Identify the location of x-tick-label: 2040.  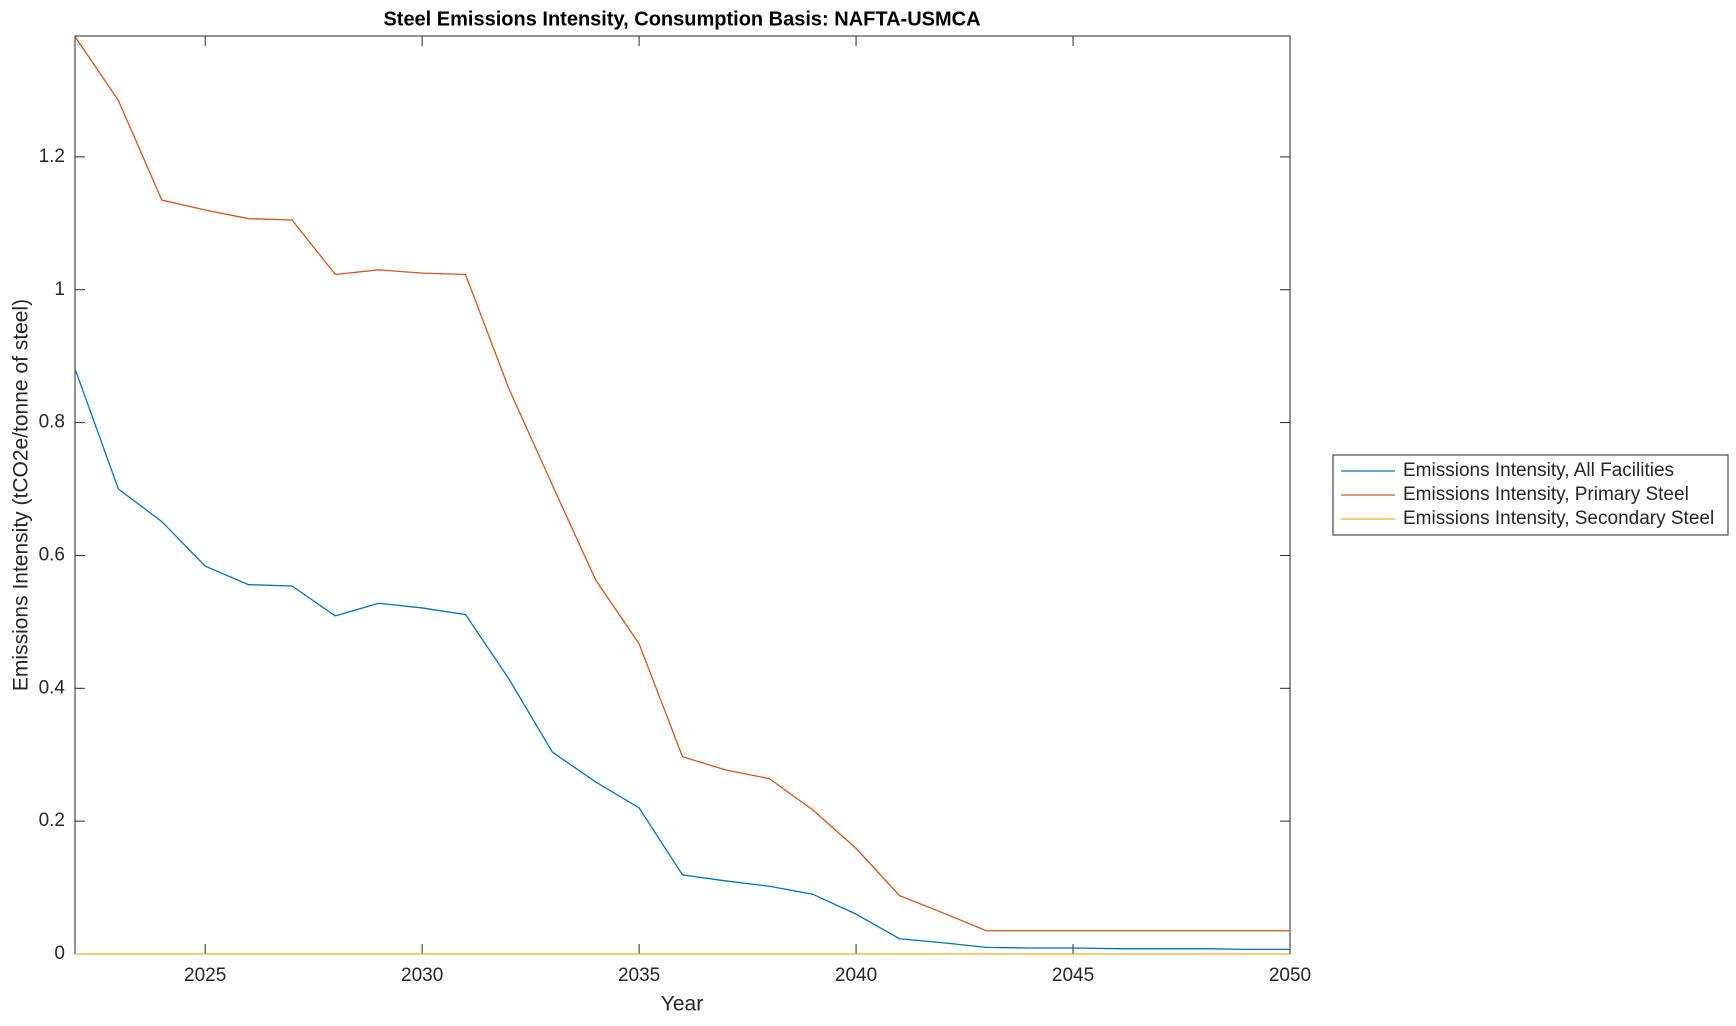
(856, 975).